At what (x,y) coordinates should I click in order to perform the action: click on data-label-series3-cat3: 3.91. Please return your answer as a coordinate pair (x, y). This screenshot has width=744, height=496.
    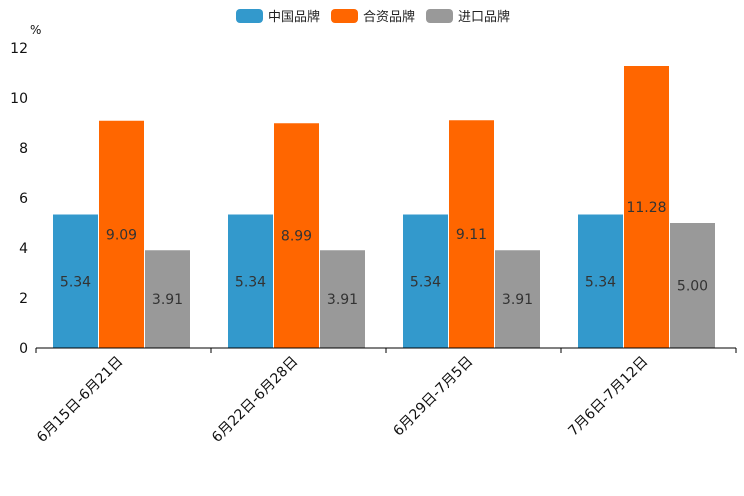
    Looking at the image, I should click on (517, 300).